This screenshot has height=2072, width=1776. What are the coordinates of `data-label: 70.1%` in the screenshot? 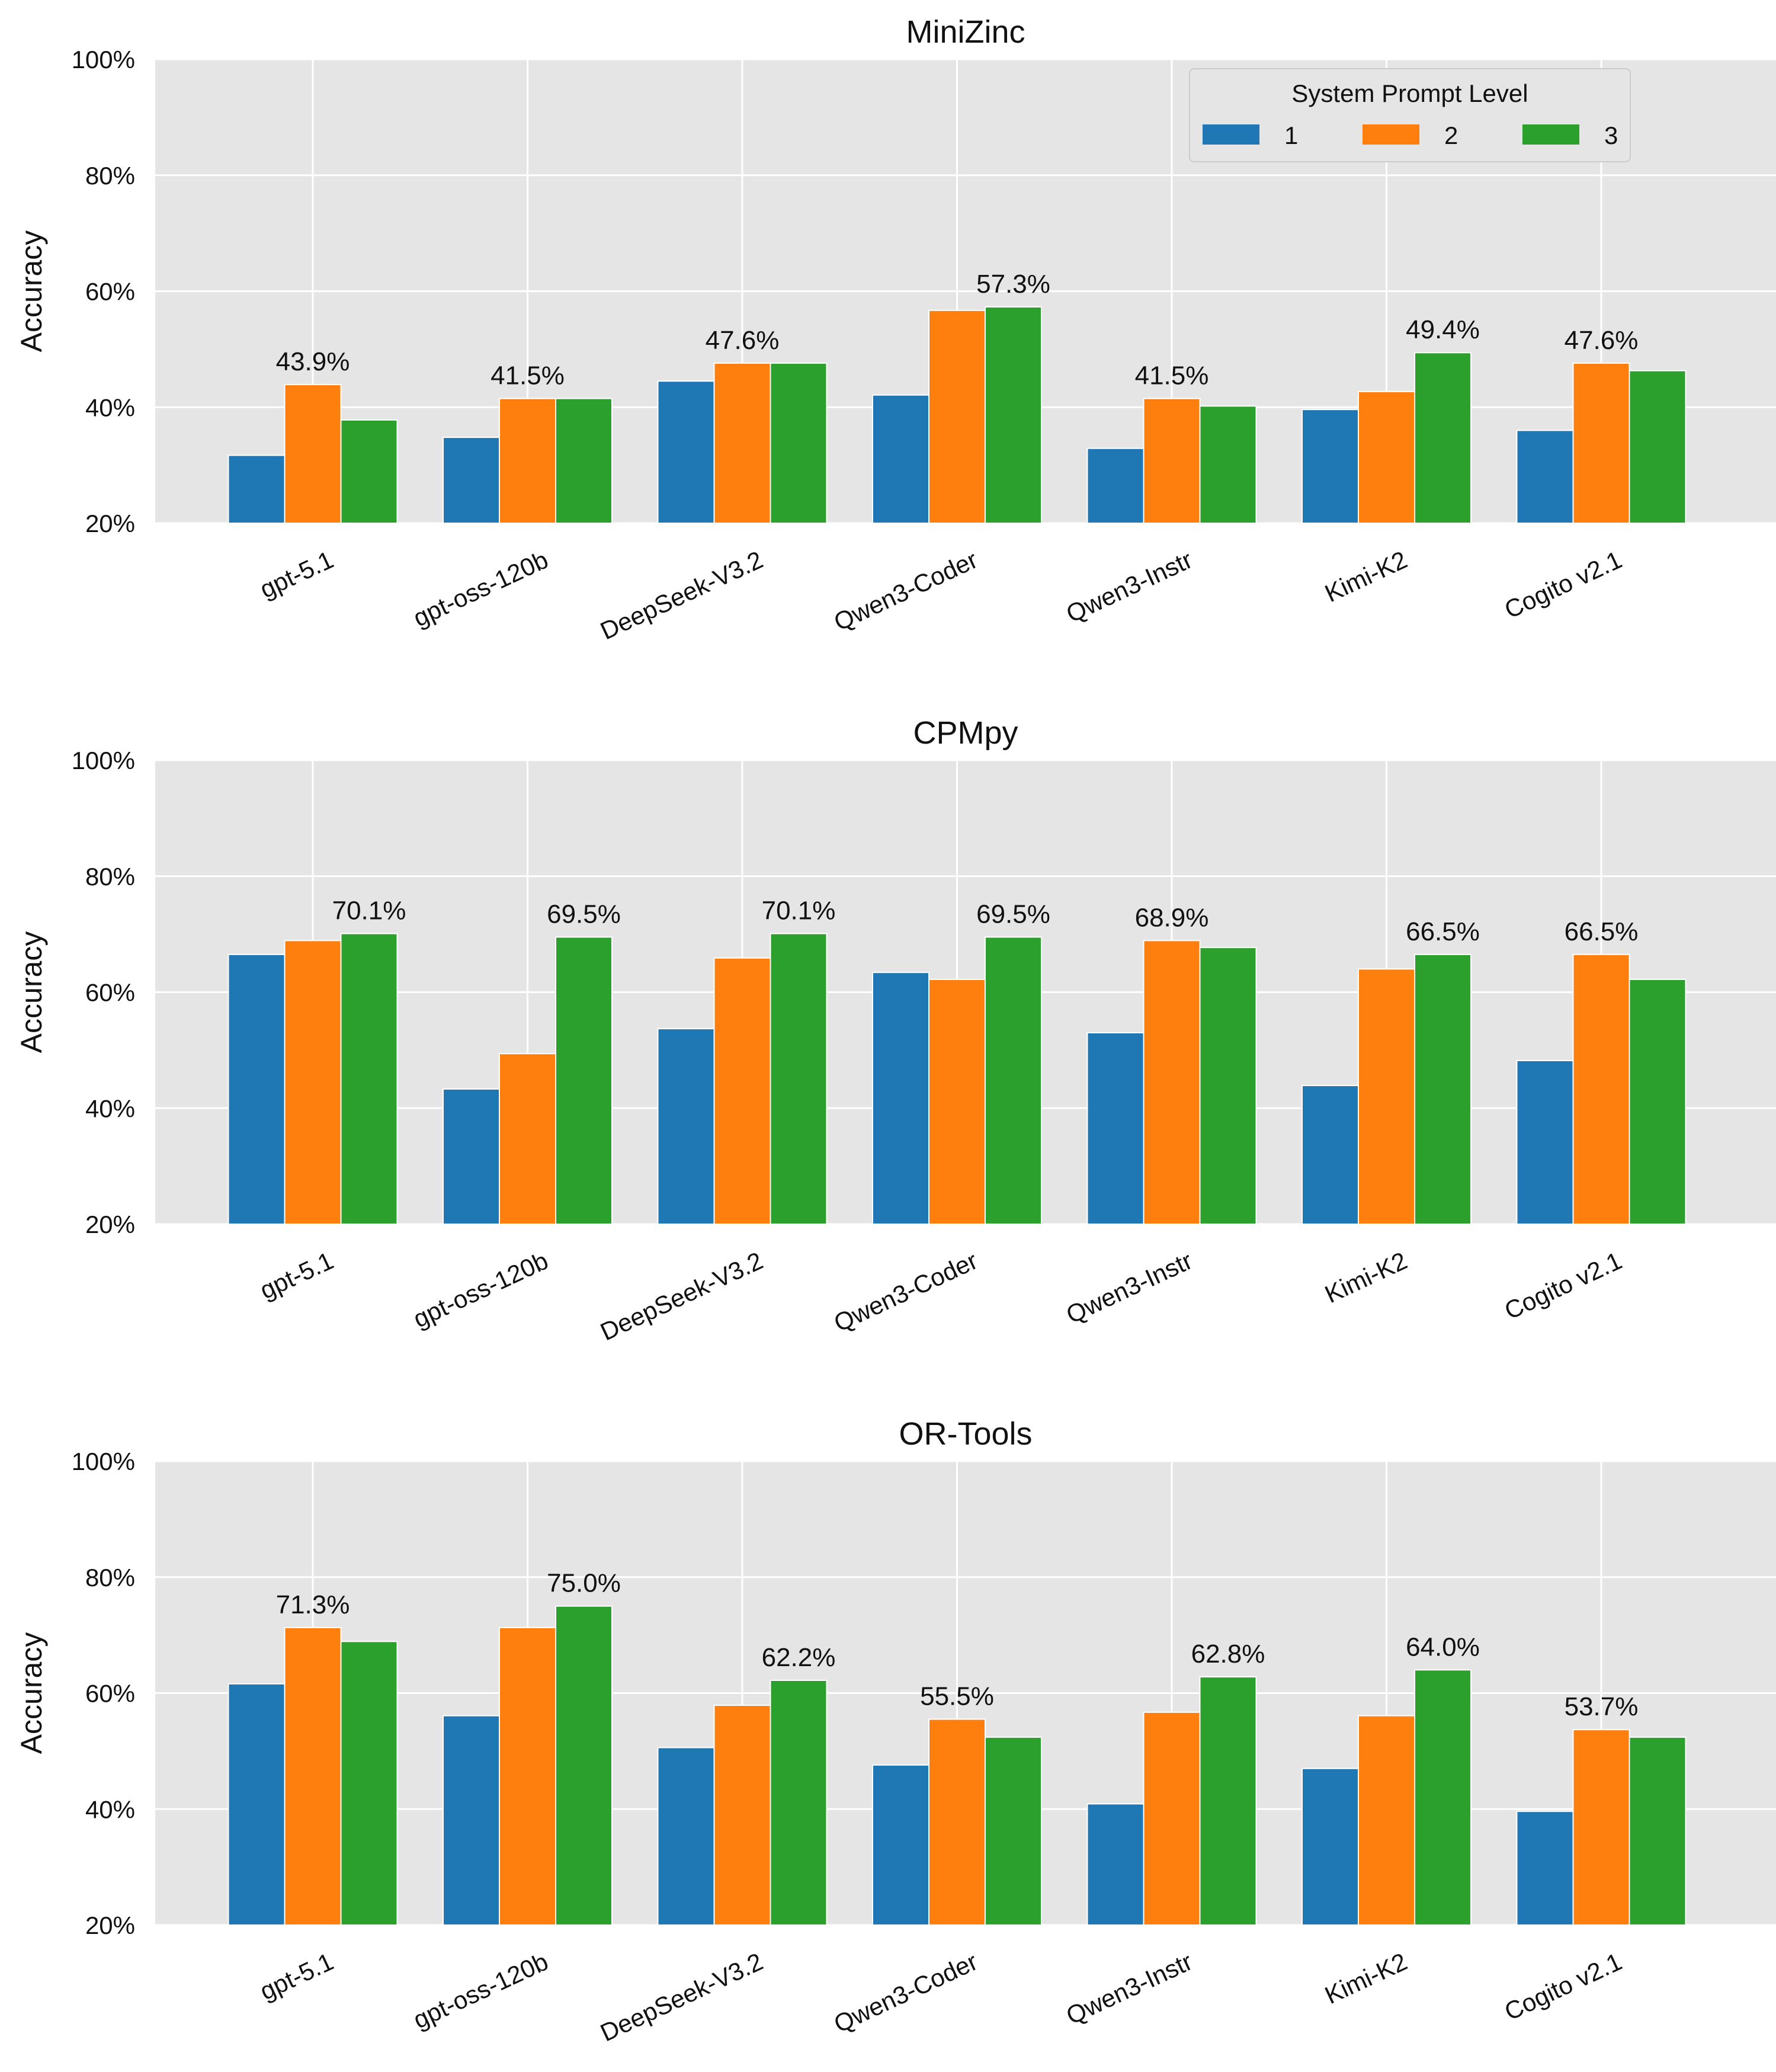 It's located at (799, 910).